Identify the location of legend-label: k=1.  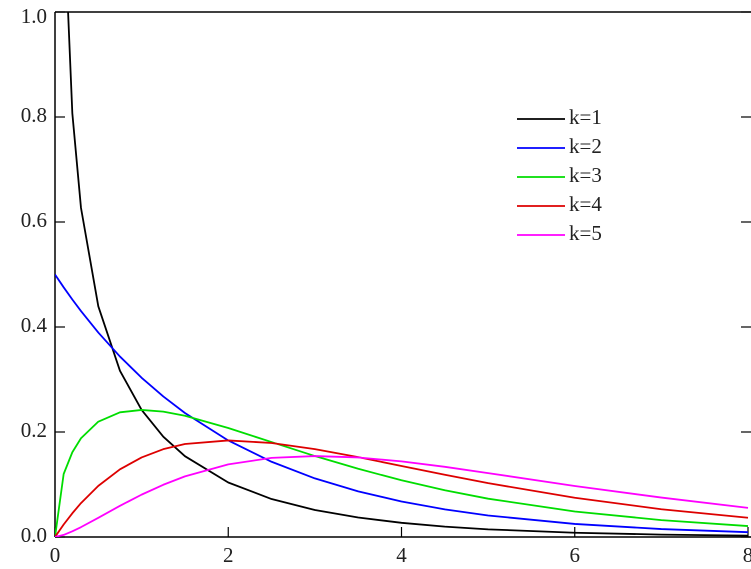
(585, 117).